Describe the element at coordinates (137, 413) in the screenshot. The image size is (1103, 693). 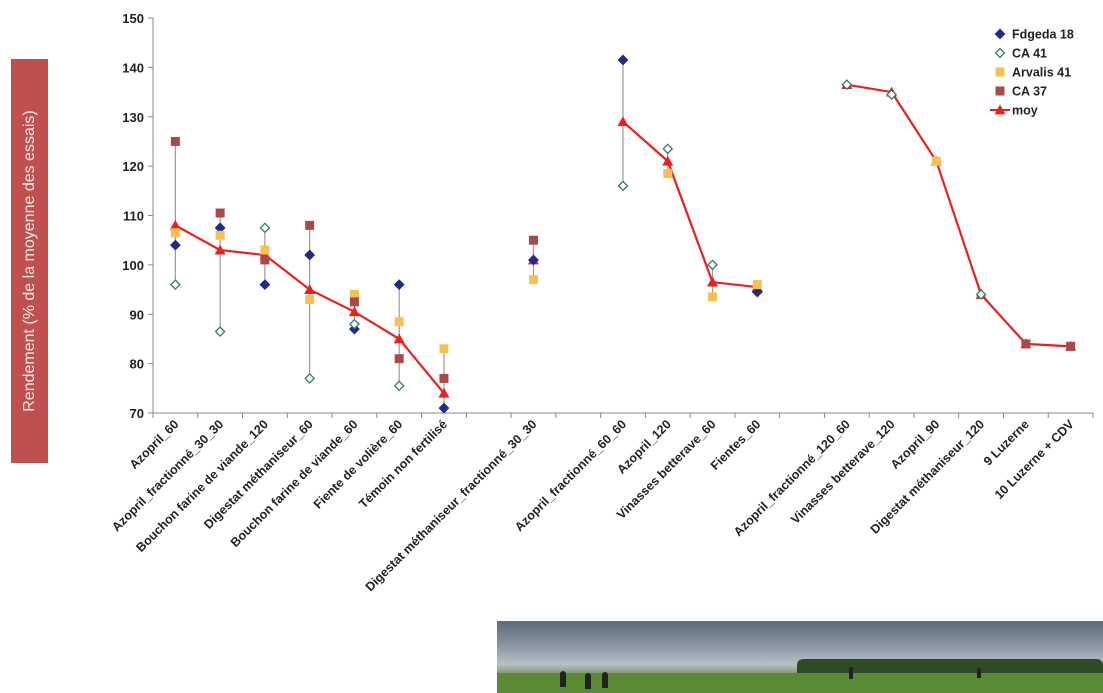
I see `y-tick-label: 70` at that location.